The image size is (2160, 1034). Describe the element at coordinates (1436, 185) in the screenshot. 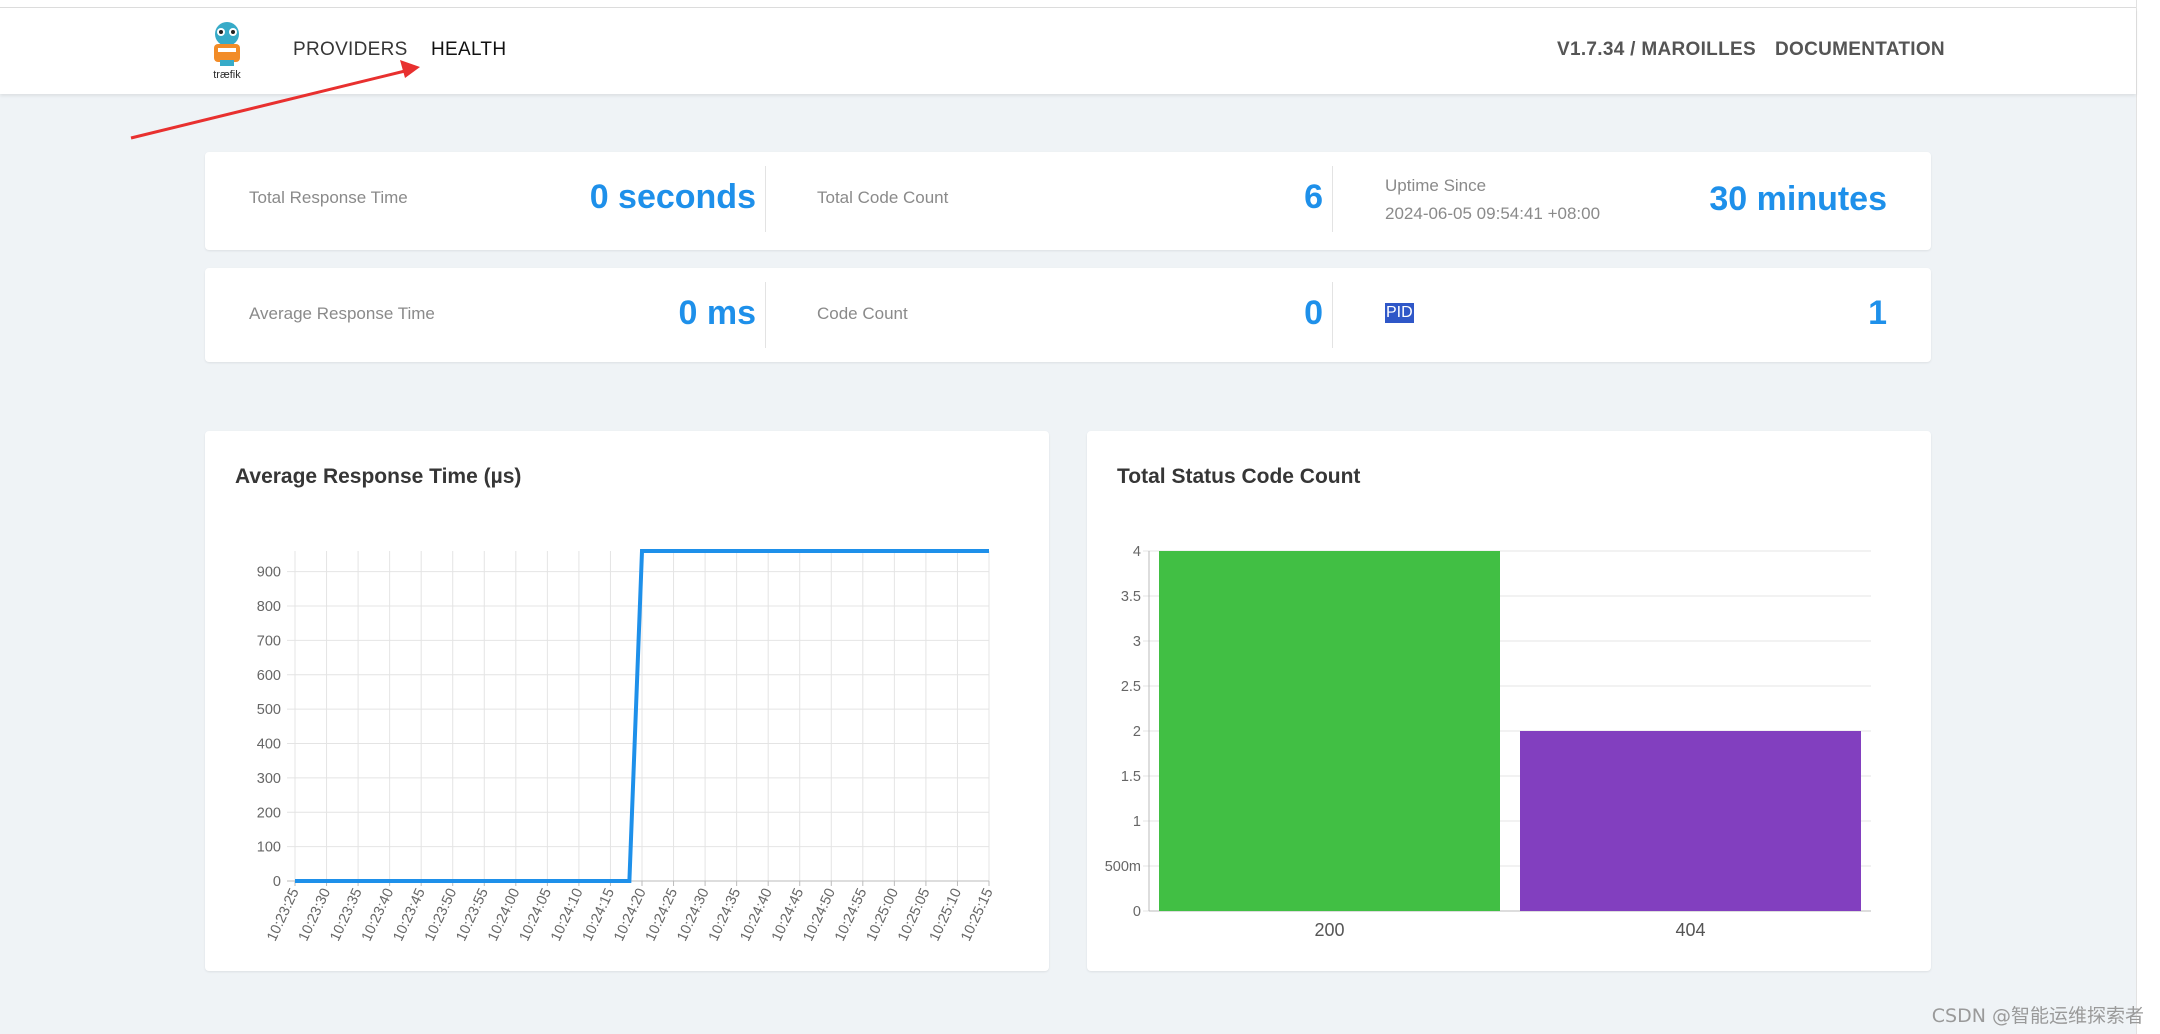

I see `uptime-label: Uptime Since` at that location.